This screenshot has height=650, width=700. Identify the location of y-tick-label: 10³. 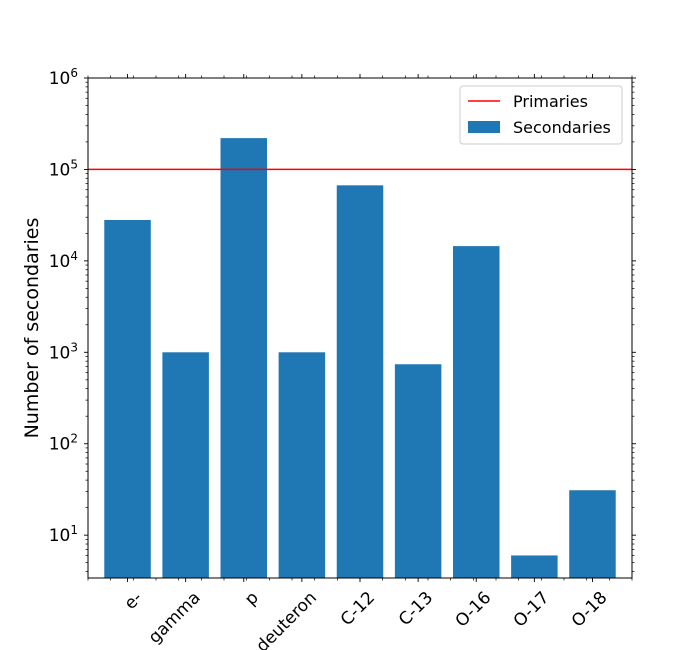
(63, 351).